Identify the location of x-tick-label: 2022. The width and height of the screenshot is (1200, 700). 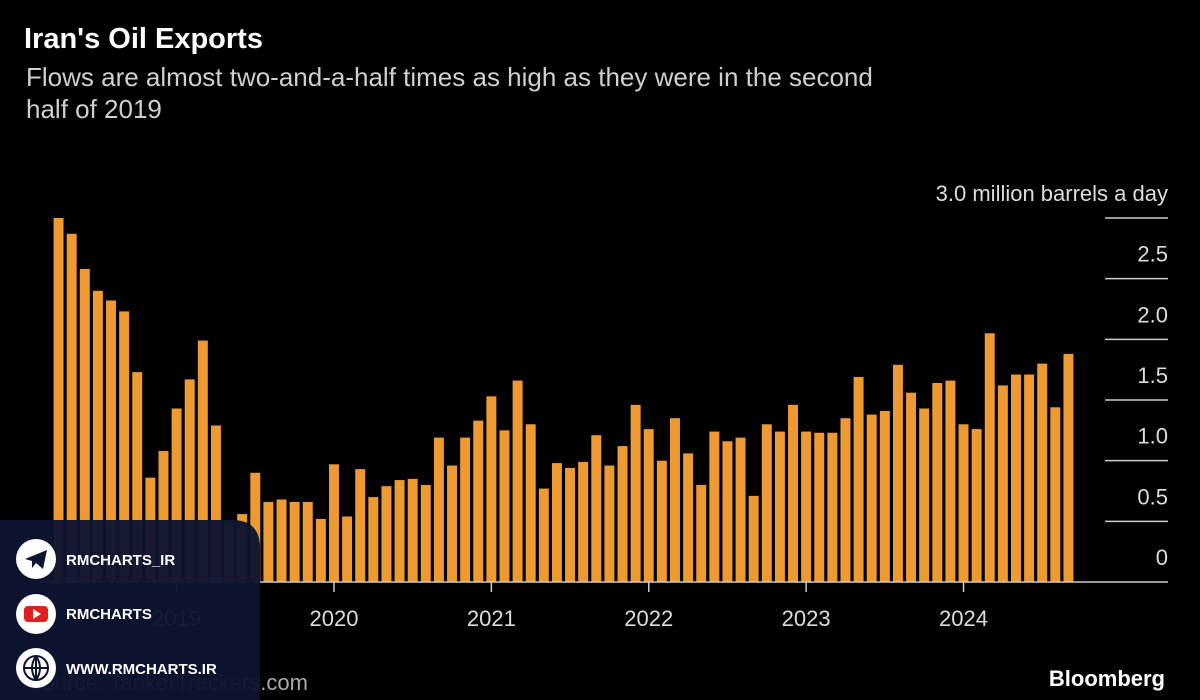
(648, 618).